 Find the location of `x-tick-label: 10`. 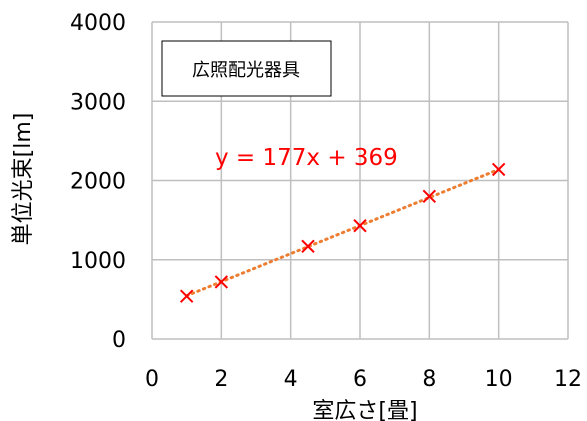

x-tick-label: 10 is located at coordinates (499, 379).